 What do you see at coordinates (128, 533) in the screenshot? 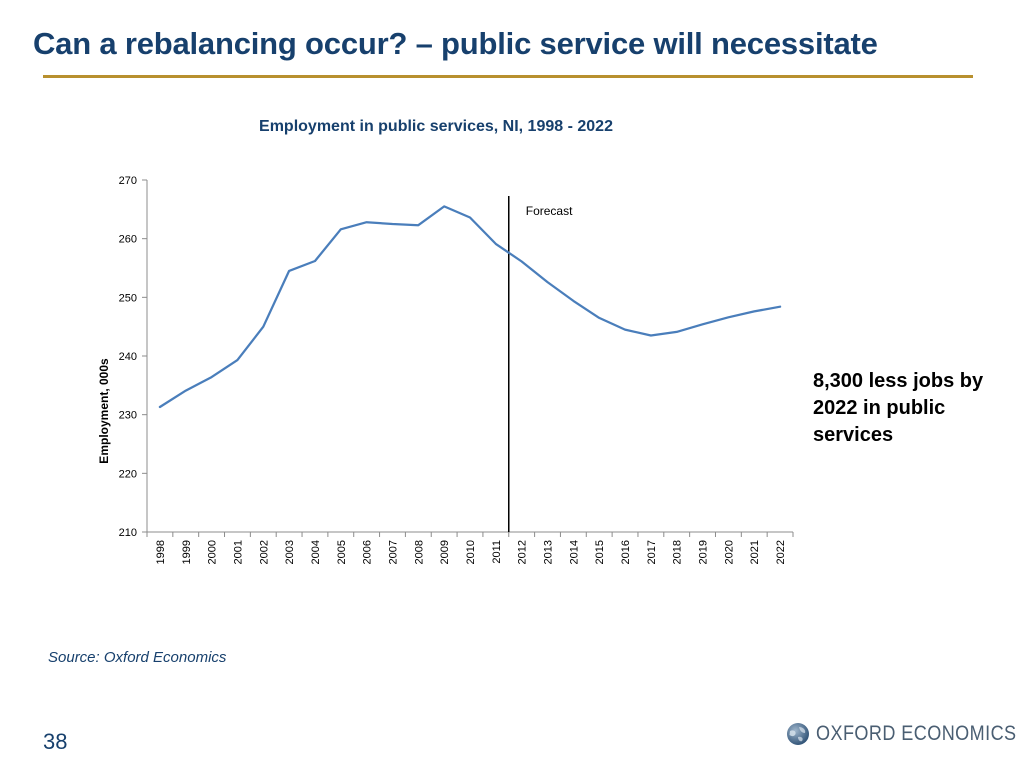
I see `y-tick-label: 210` at bounding box center [128, 533].